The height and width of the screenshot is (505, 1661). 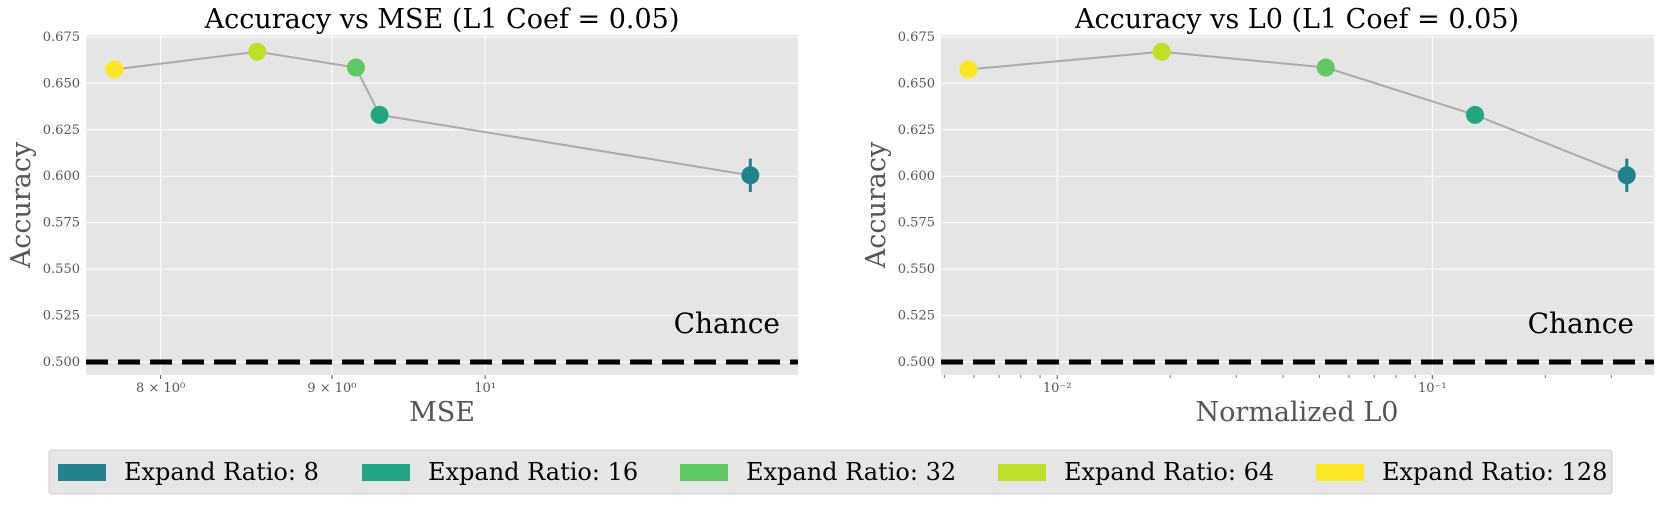 What do you see at coordinates (1432, 388) in the screenshot?
I see `x-tick-label: 10⁻¹` at bounding box center [1432, 388].